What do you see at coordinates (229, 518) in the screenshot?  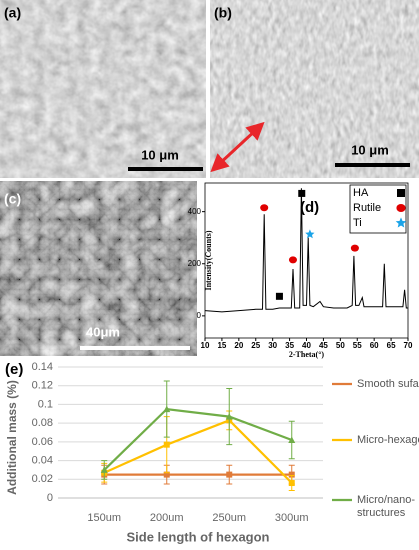 I see `x-tick-label: 250um` at bounding box center [229, 518].